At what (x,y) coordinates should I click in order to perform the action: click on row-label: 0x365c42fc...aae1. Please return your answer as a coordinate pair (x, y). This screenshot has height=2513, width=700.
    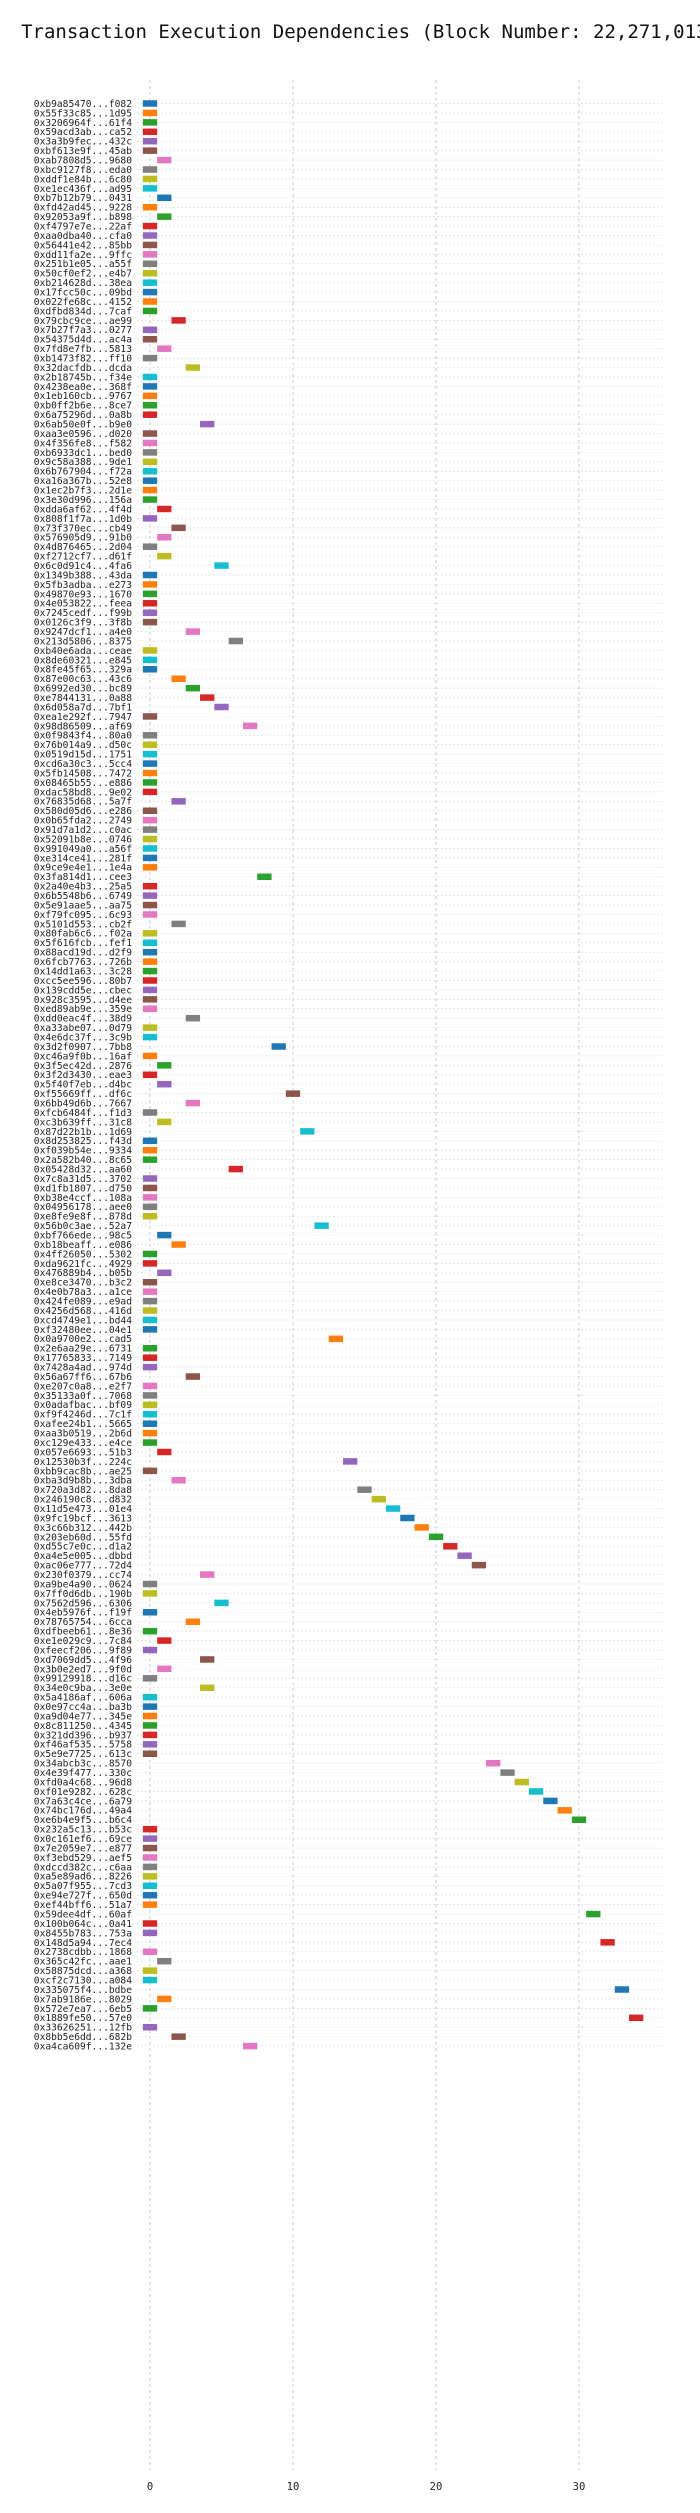
    Looking at the image, I should click on (83, 1962).